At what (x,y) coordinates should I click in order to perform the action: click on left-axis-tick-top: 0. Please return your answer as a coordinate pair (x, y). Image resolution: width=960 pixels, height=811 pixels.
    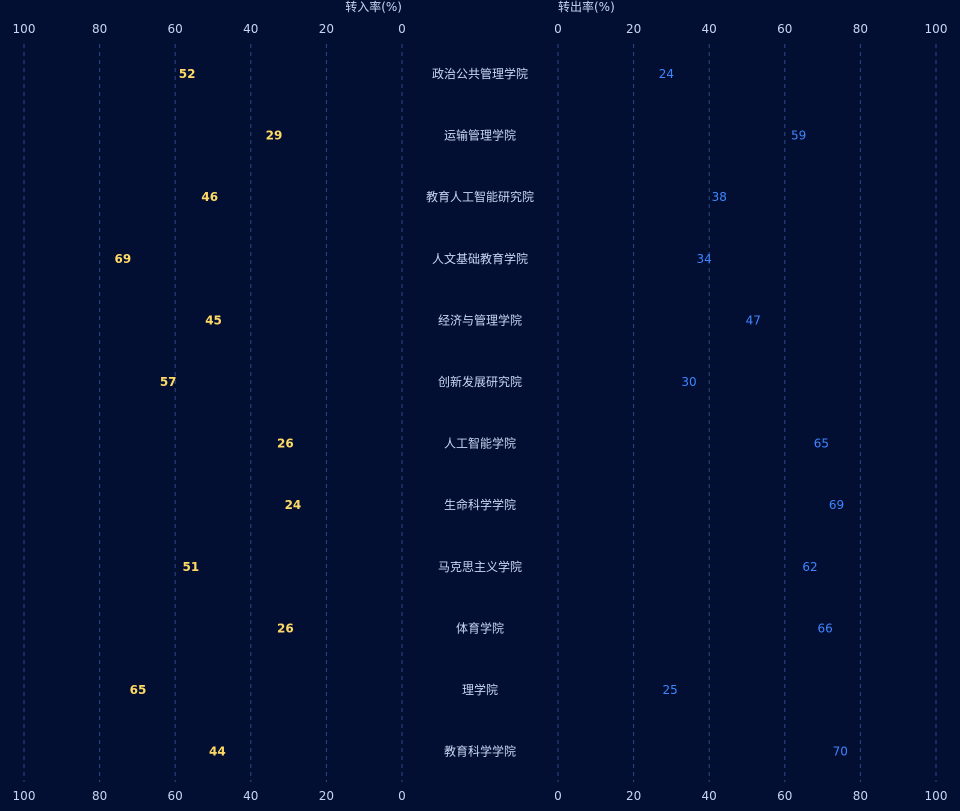
    Looking at the image, I should click on (402, 29).